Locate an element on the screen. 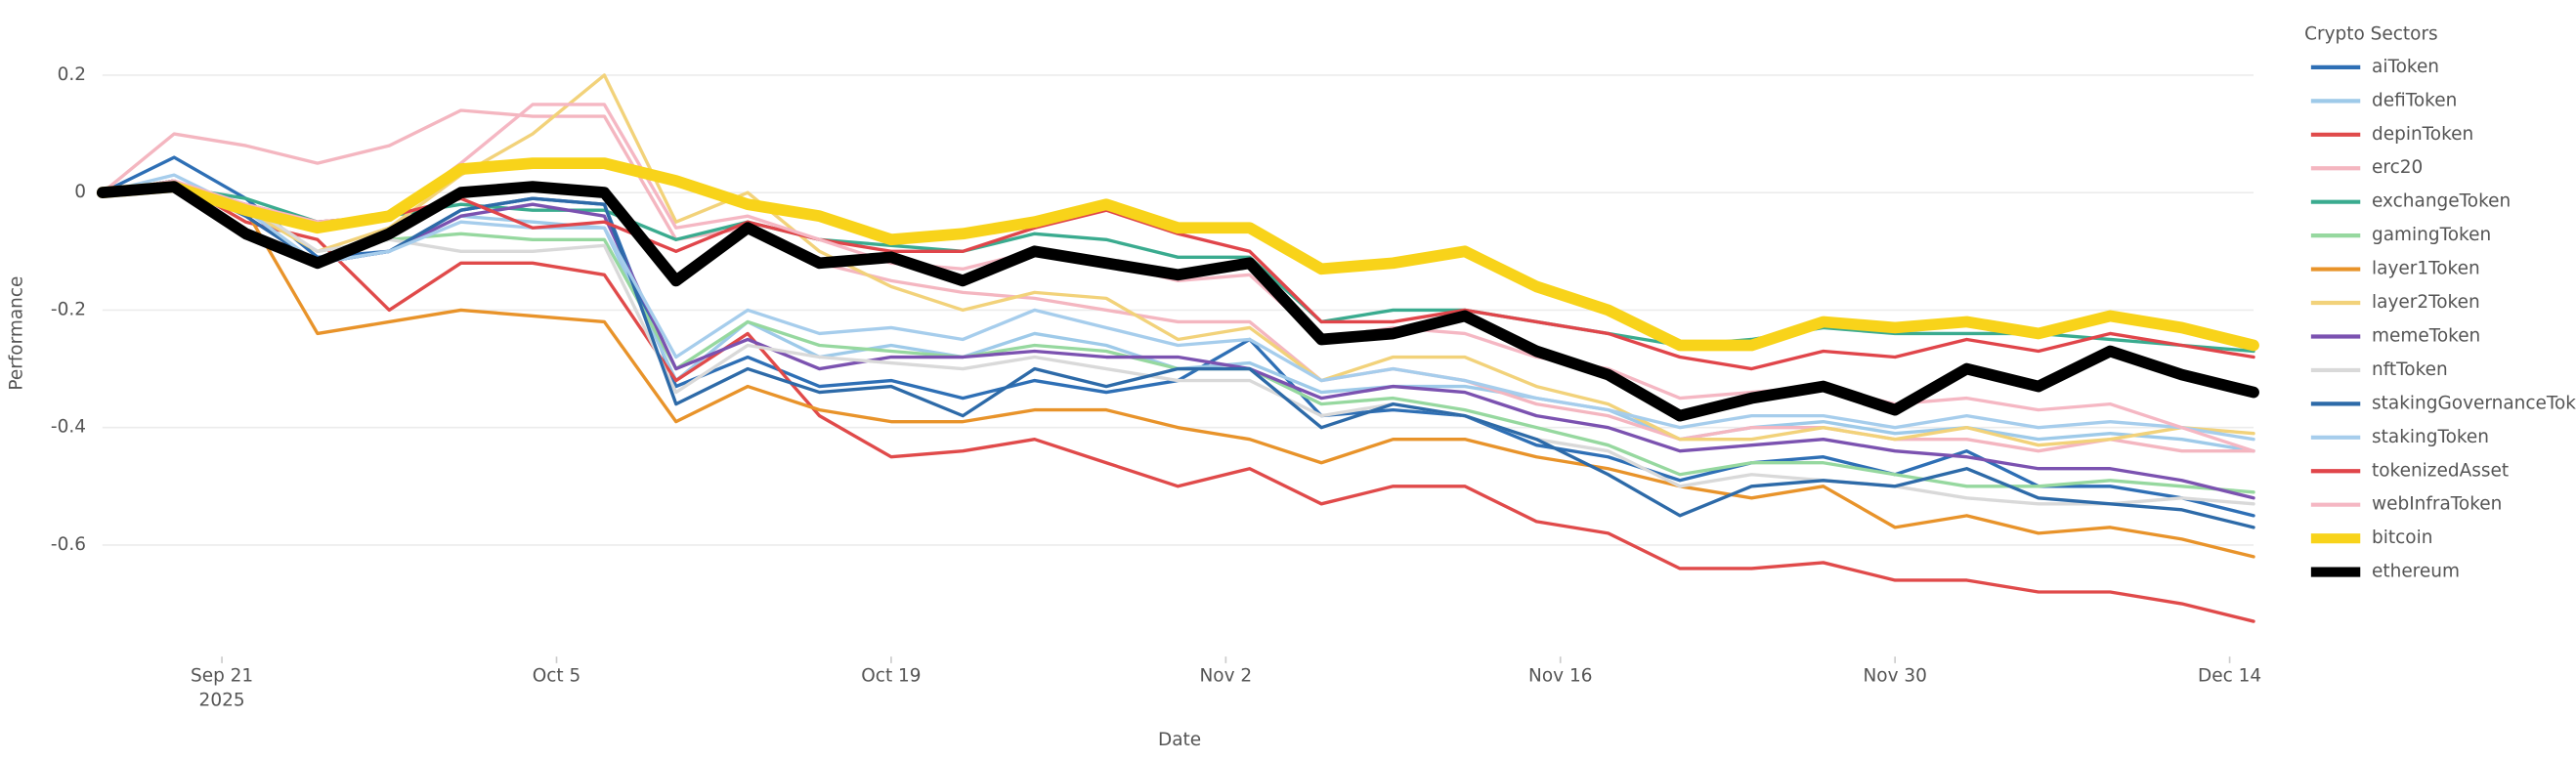 The height and width of the screenshot is (760, 2576). legend-label: nftToken is located at coordinates (2410, 369).